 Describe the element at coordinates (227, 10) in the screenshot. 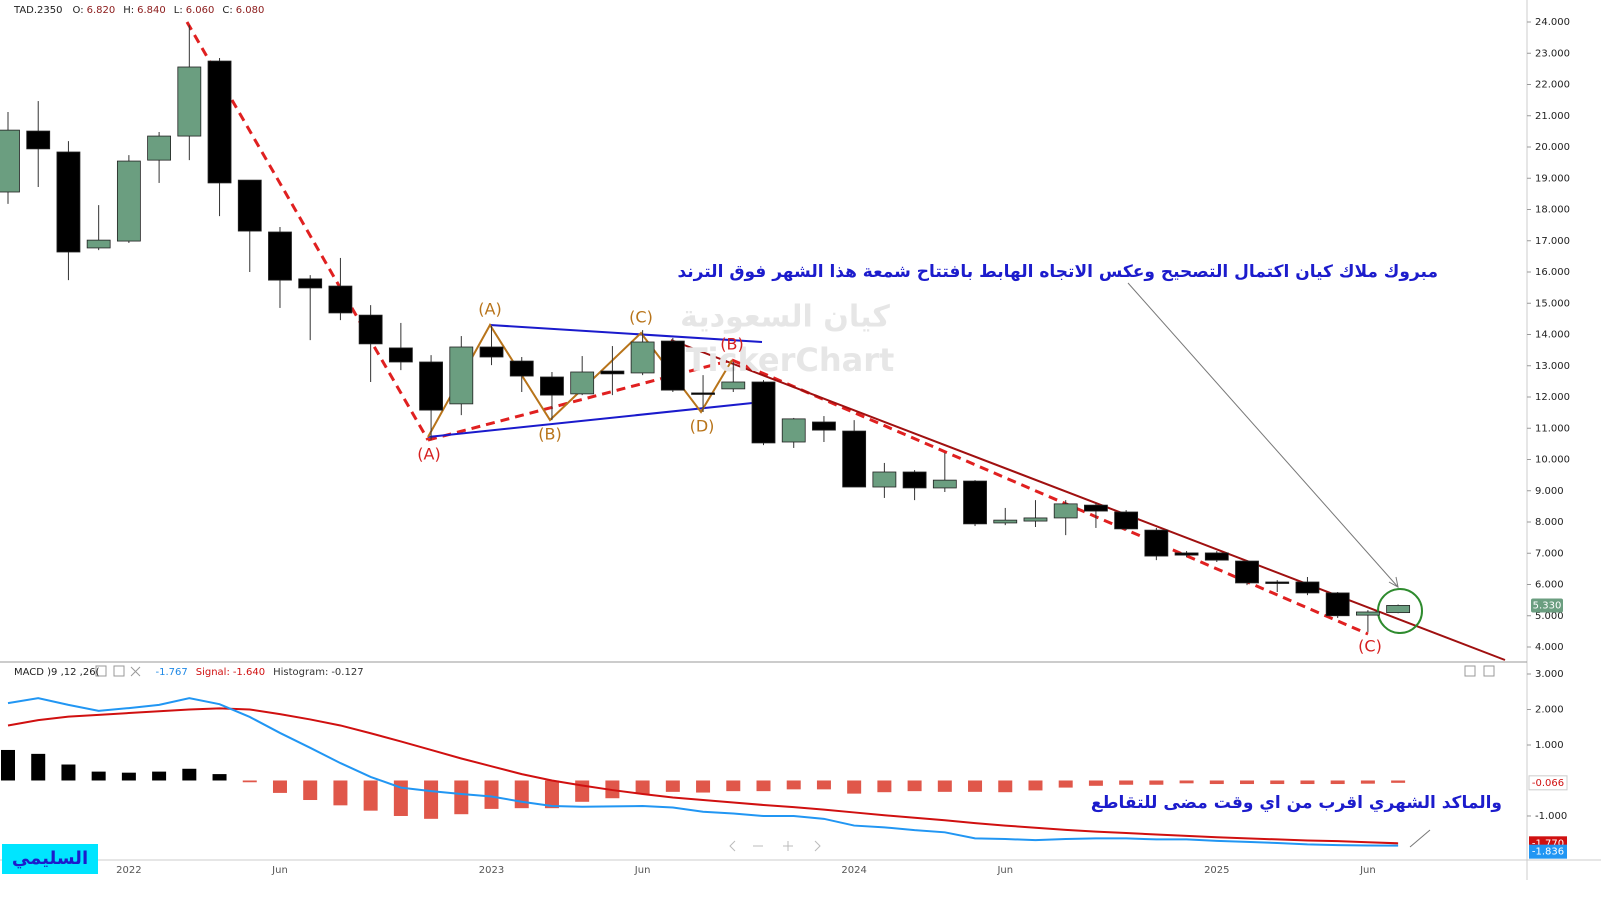

I see `readout-name: C:` at that location.